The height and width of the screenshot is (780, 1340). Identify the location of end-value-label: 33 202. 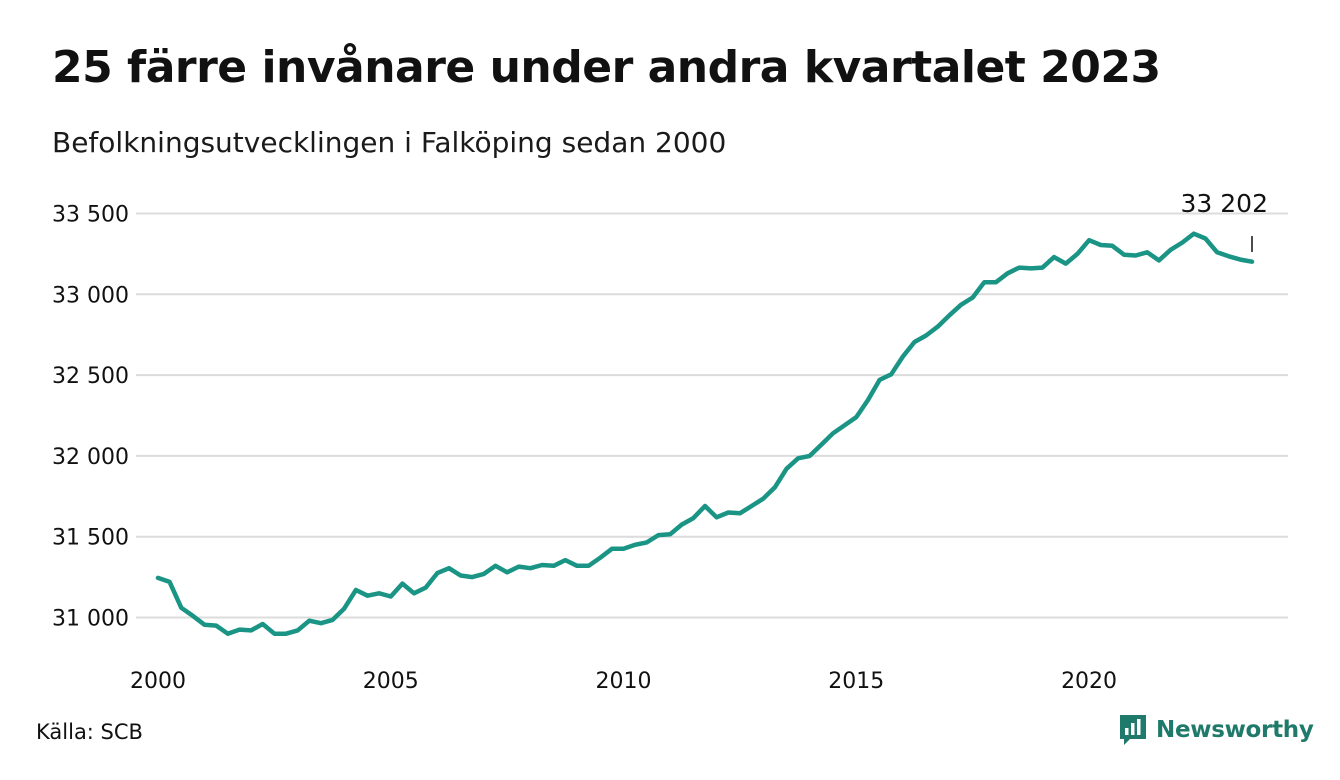
(1224, 203).